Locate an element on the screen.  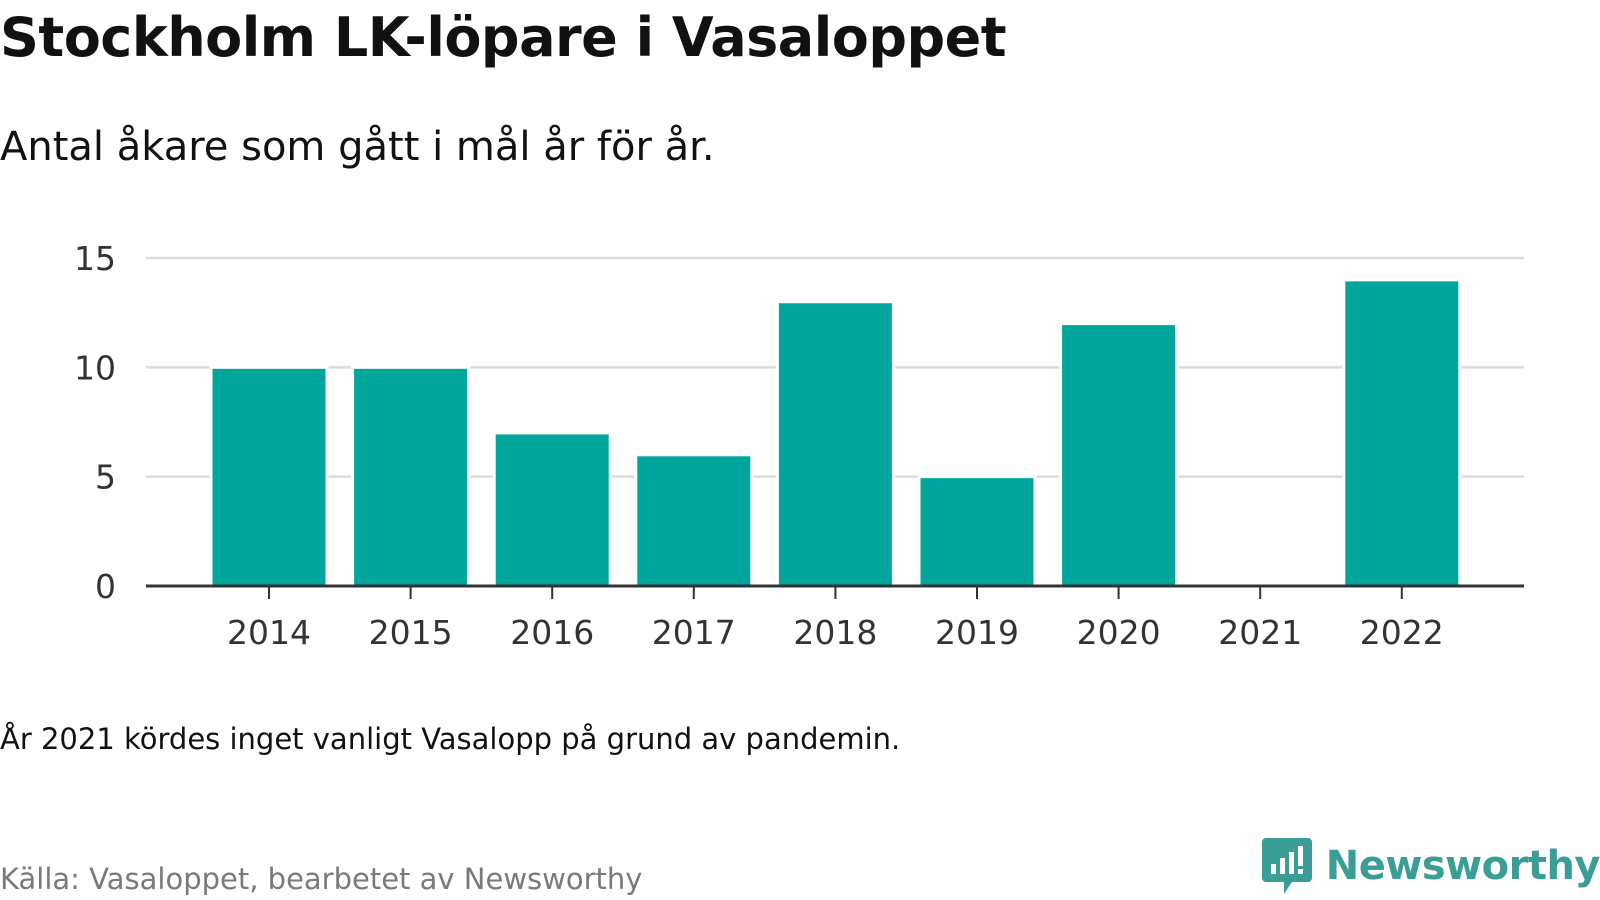
chart-title: Stockholm LK-löpare i Vasaloppet is located at coordinates (503, 37).